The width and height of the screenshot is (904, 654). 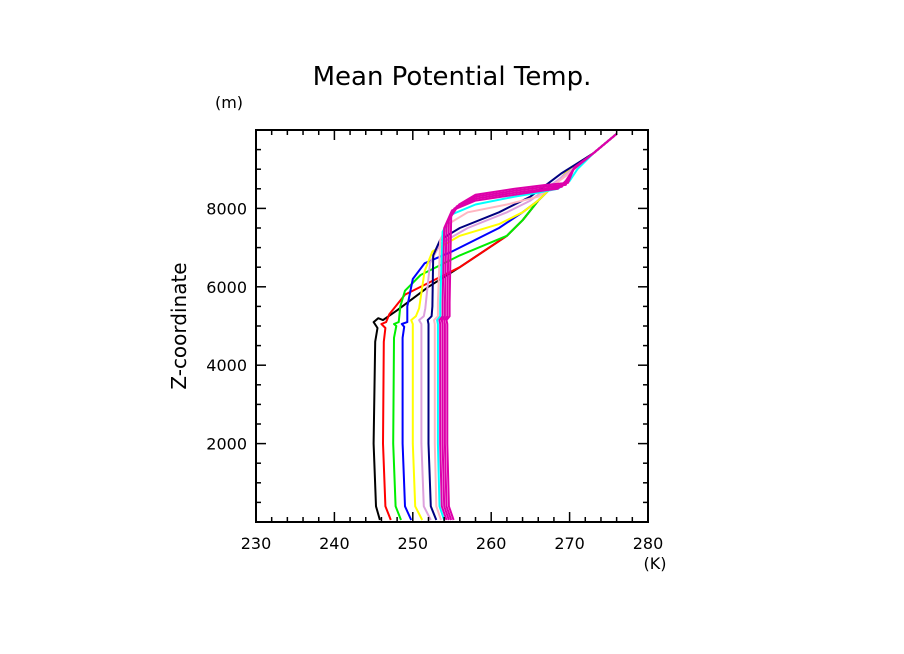 I want to click on chart-title: Mean Potential Temp., so click(x=452, y=77).